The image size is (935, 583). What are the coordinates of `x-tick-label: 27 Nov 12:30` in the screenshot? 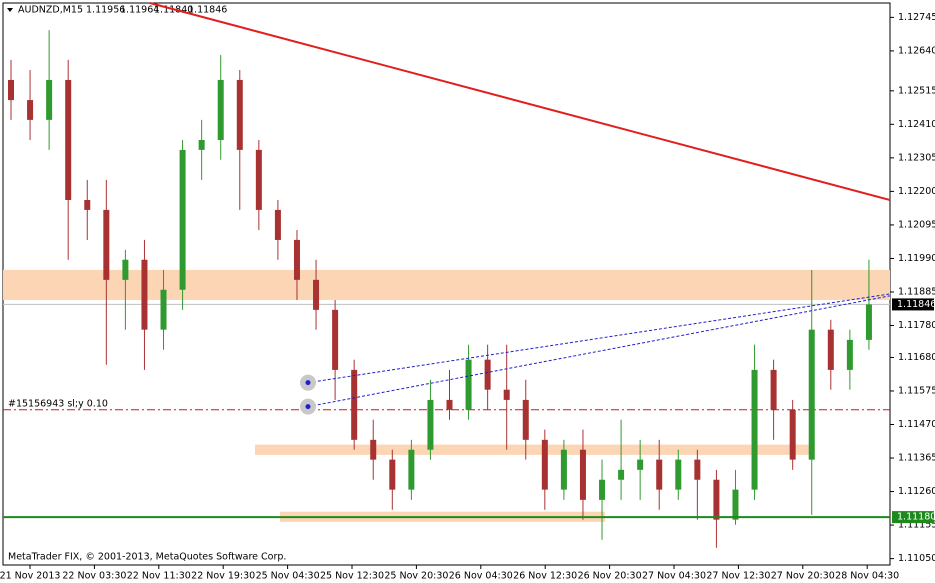 It's located at (738, 576).